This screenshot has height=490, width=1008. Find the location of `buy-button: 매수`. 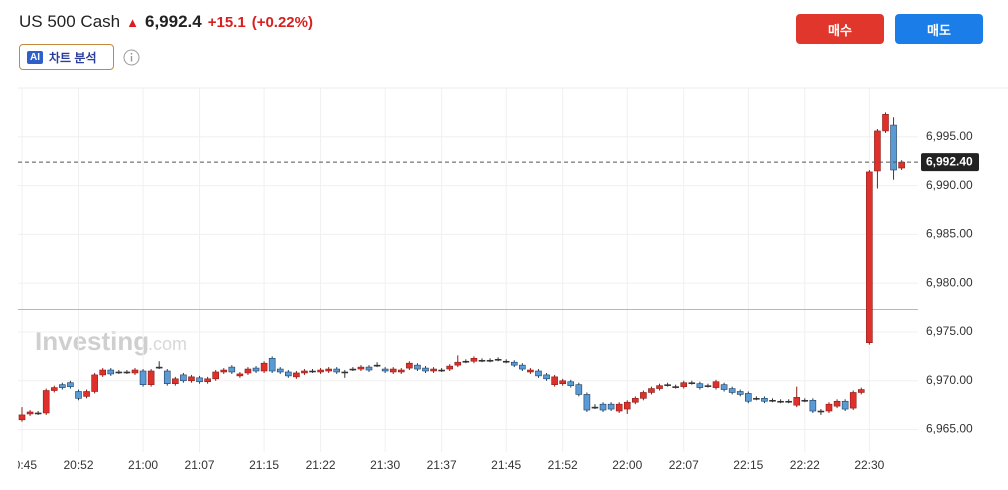

buy-button: 매수 is located at coordinates (840, 29).